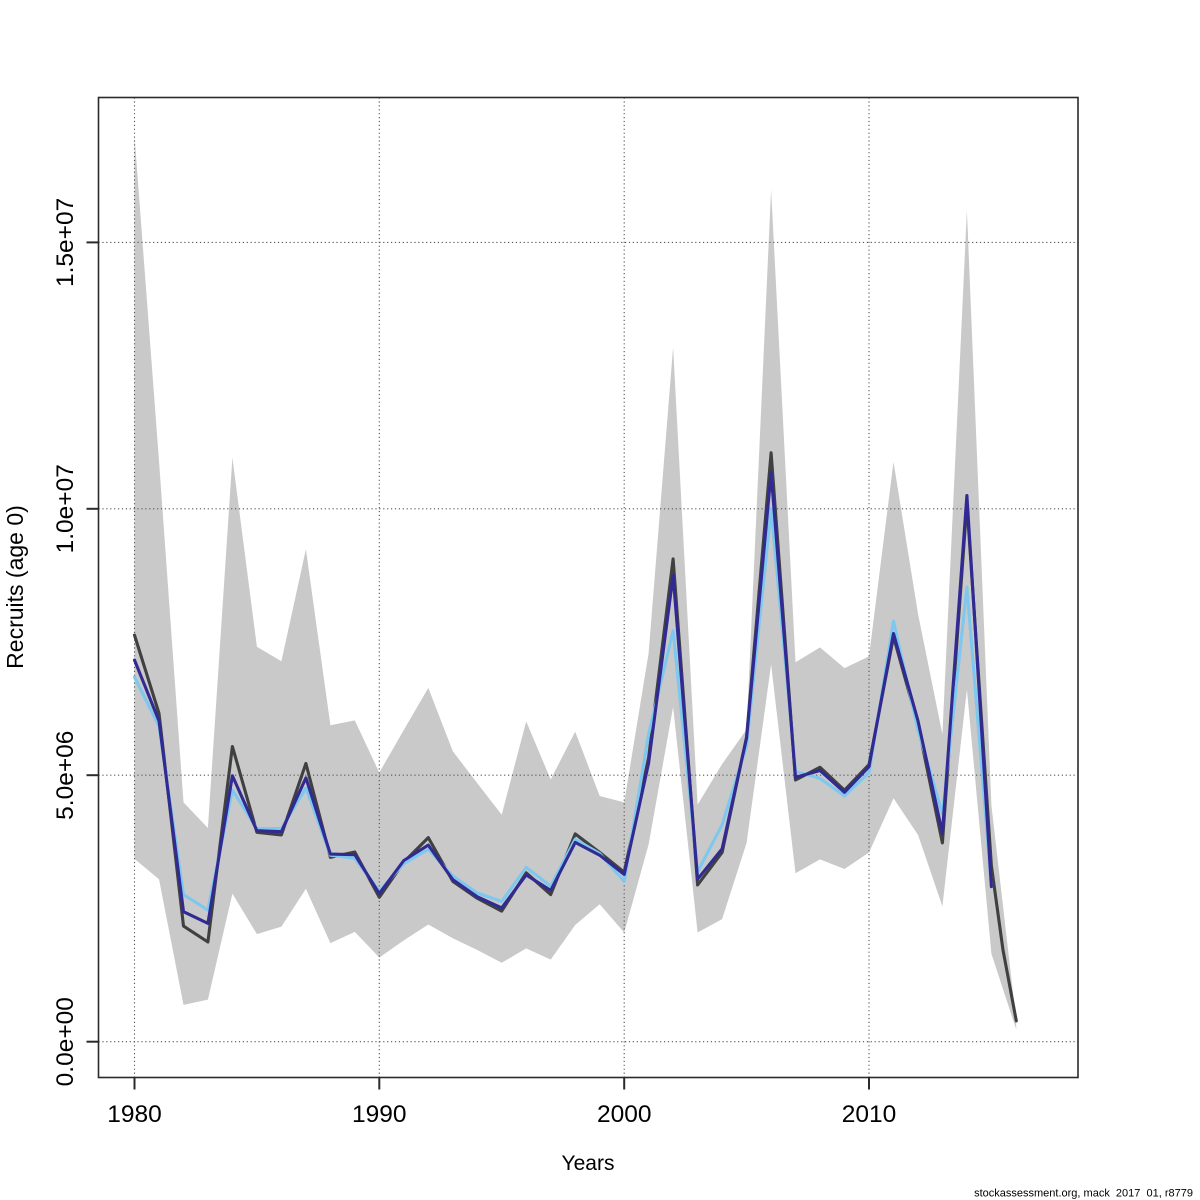 The image size is (1200, 1200). Describe the element at coordinates (65, 775) in the screenshot. I see `svg-text: 5.0e+06` at that location.